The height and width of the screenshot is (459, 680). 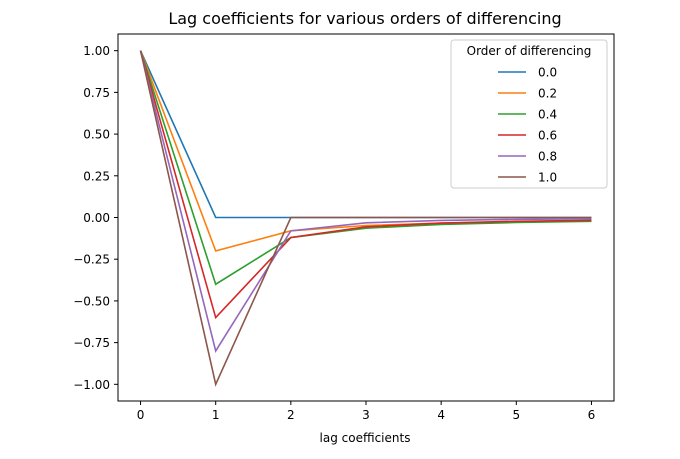 I want to click on legend-label: 0.2, so click(x=547, y=94).